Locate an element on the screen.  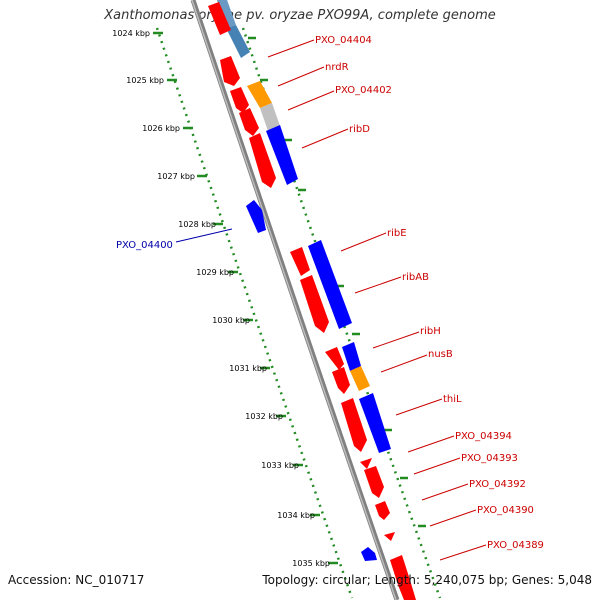
scale-label: 1026 kbp is located at coordinates (161, 128).